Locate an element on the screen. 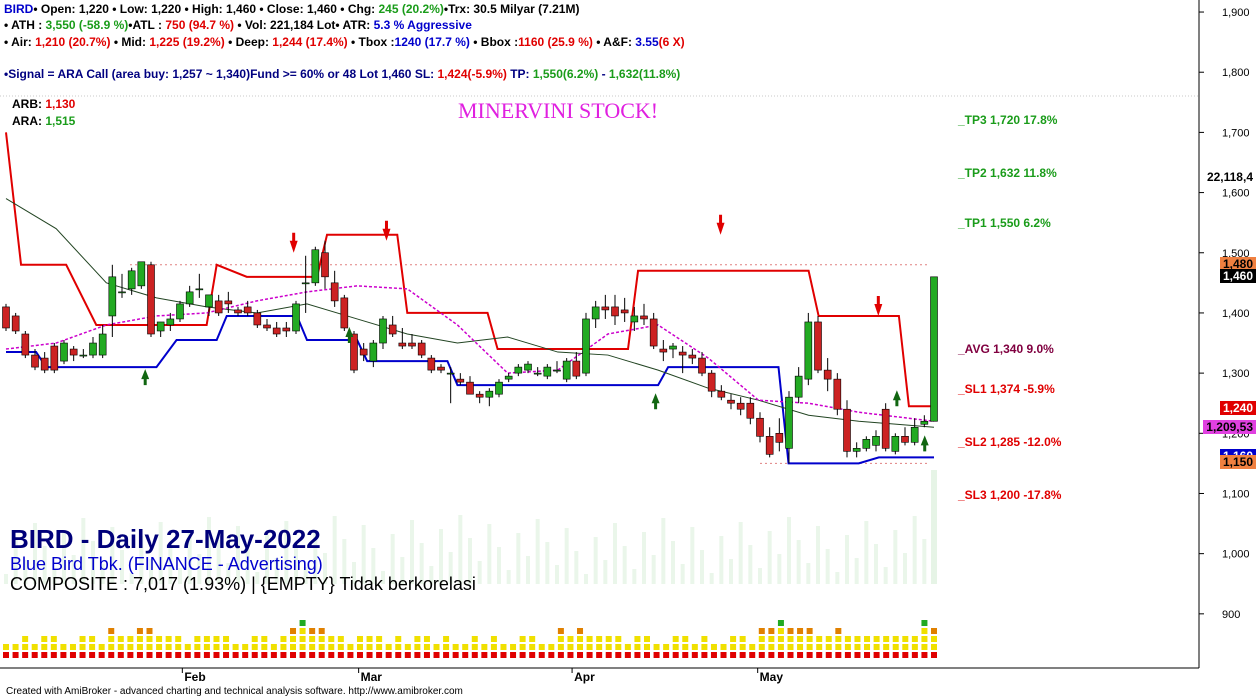 The image size is (1260, 700). target-pct: 17.8% is located at coordinates (1040, 120).